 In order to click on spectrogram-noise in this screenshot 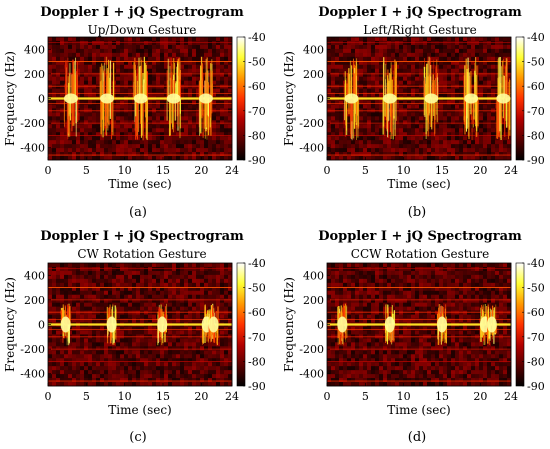, I will do `click(419, 325)`.